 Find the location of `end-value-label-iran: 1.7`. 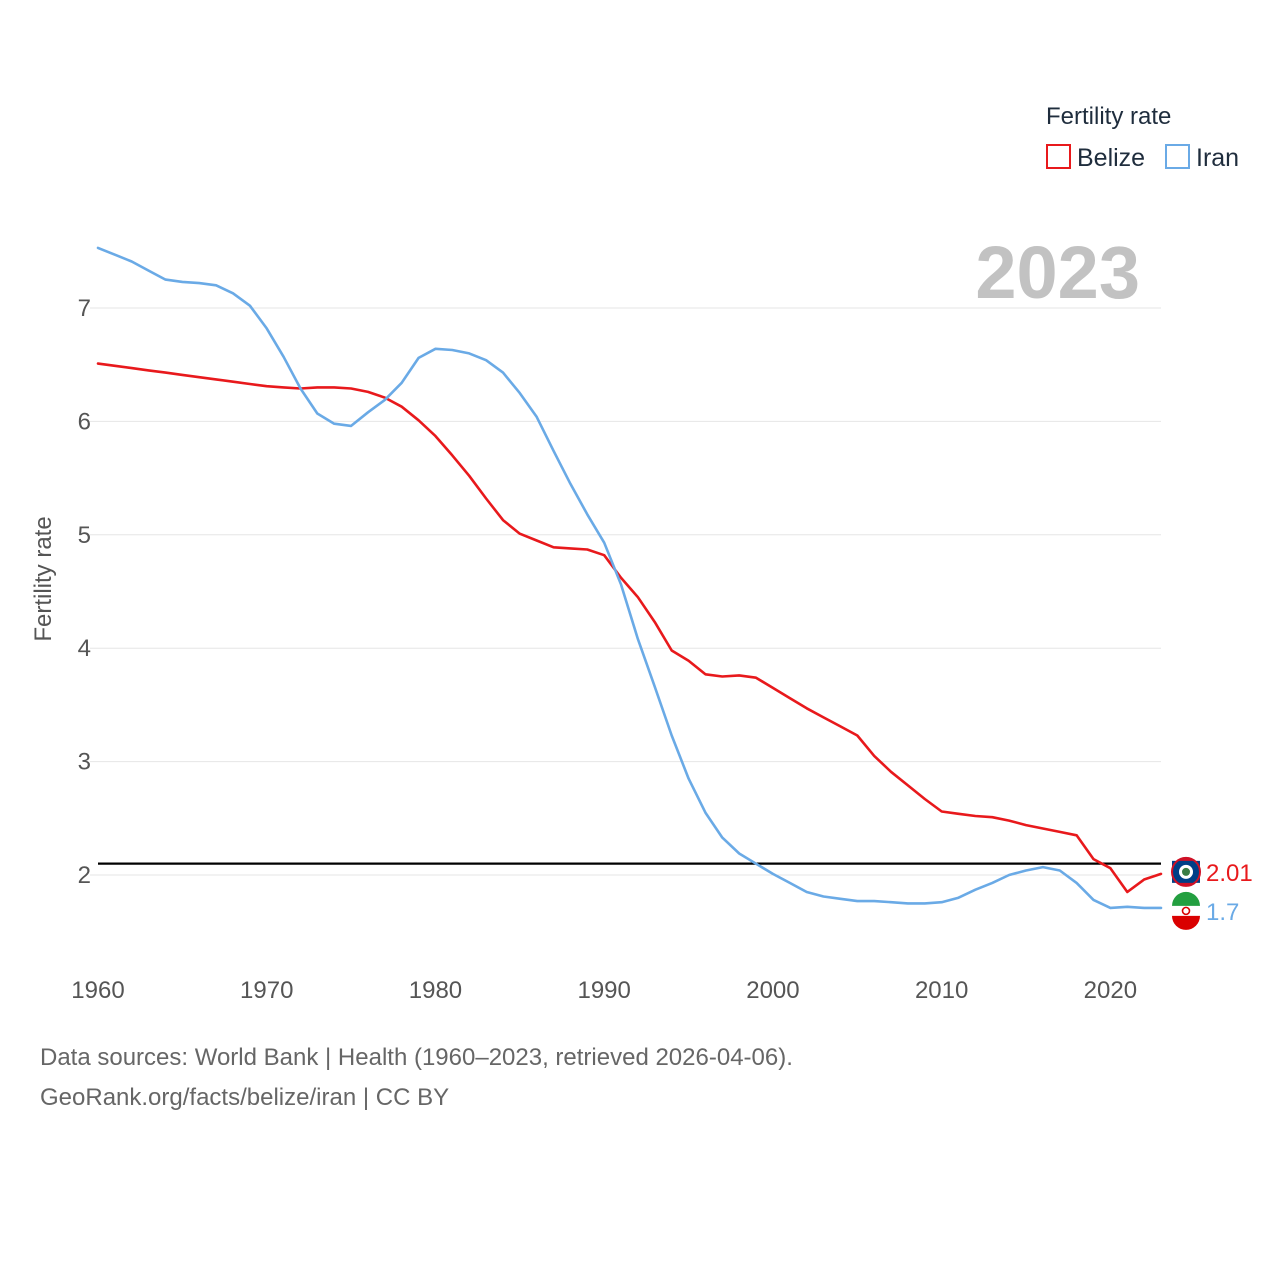

end-value-label-iran: 1.7 is located at coordinates (1222, 912).